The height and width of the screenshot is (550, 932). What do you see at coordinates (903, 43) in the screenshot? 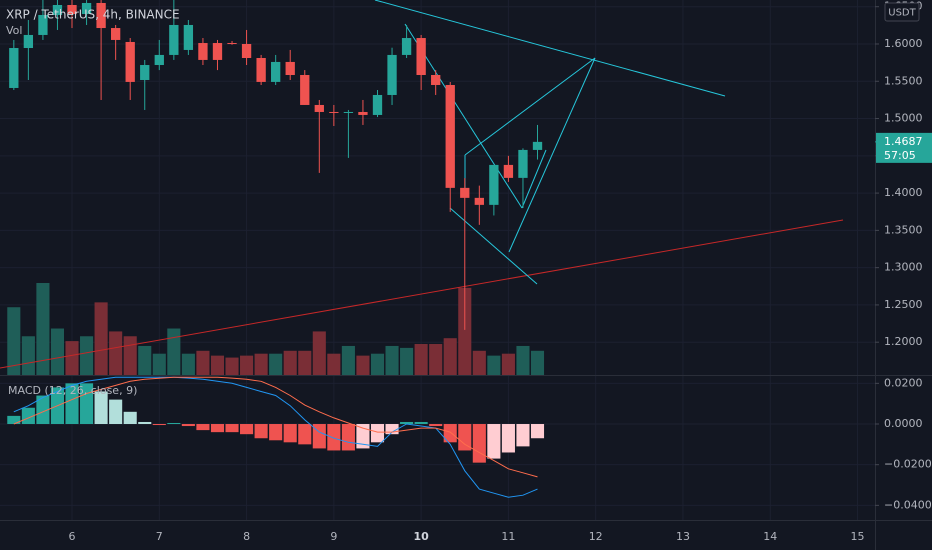
I see `y-tick-label: 1.6000` at bounding box center [903, 43].